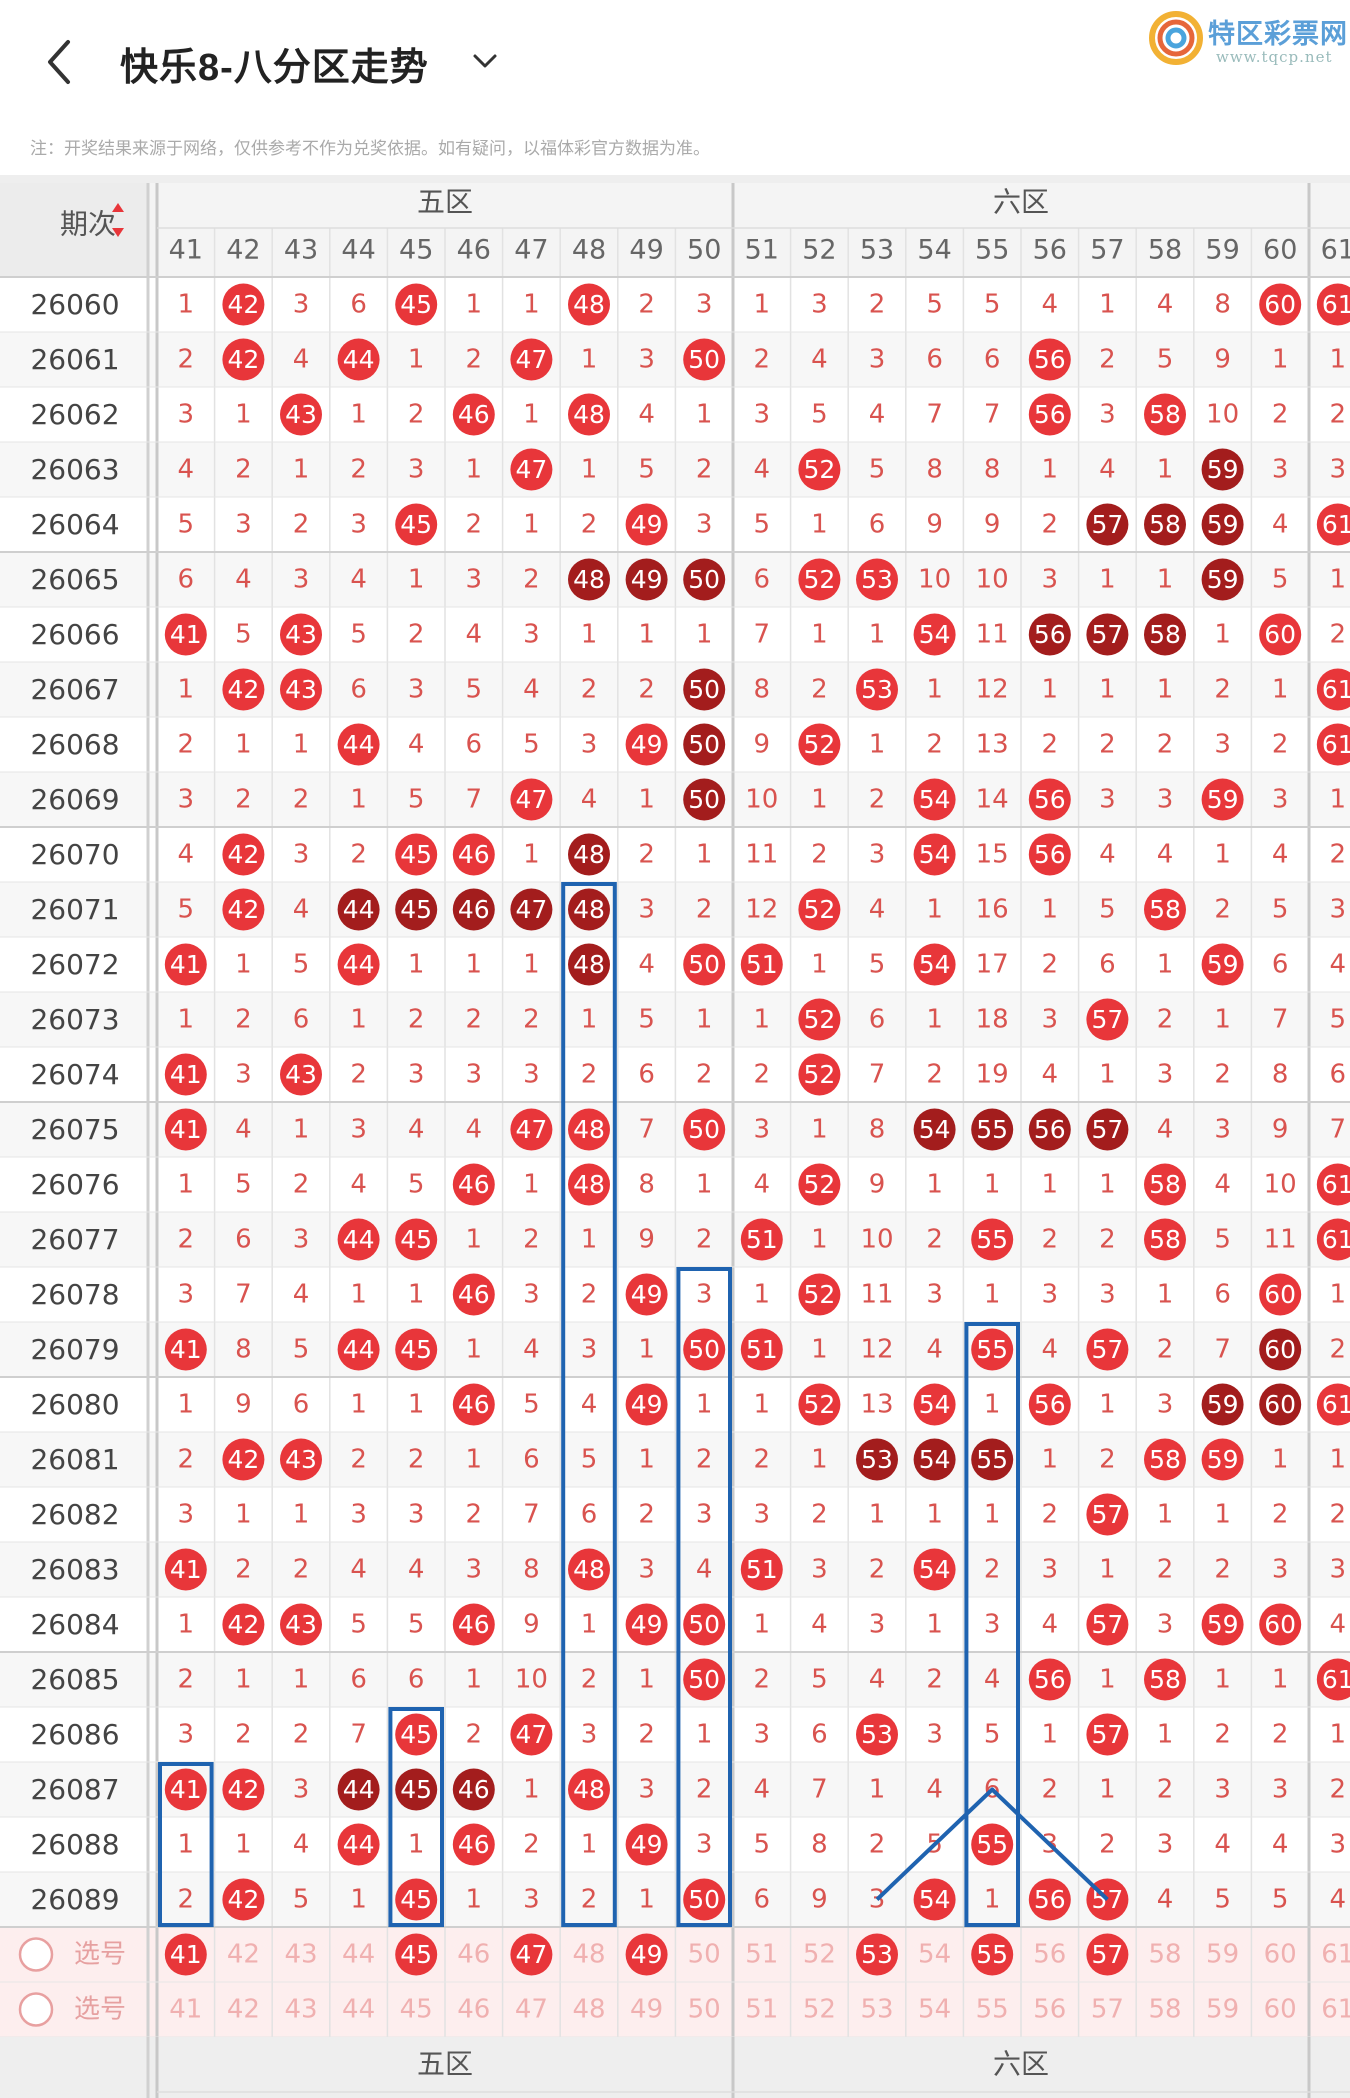 The image size is (1350, 2098). I want to click on ball-number: 55, so click(992, 1954).